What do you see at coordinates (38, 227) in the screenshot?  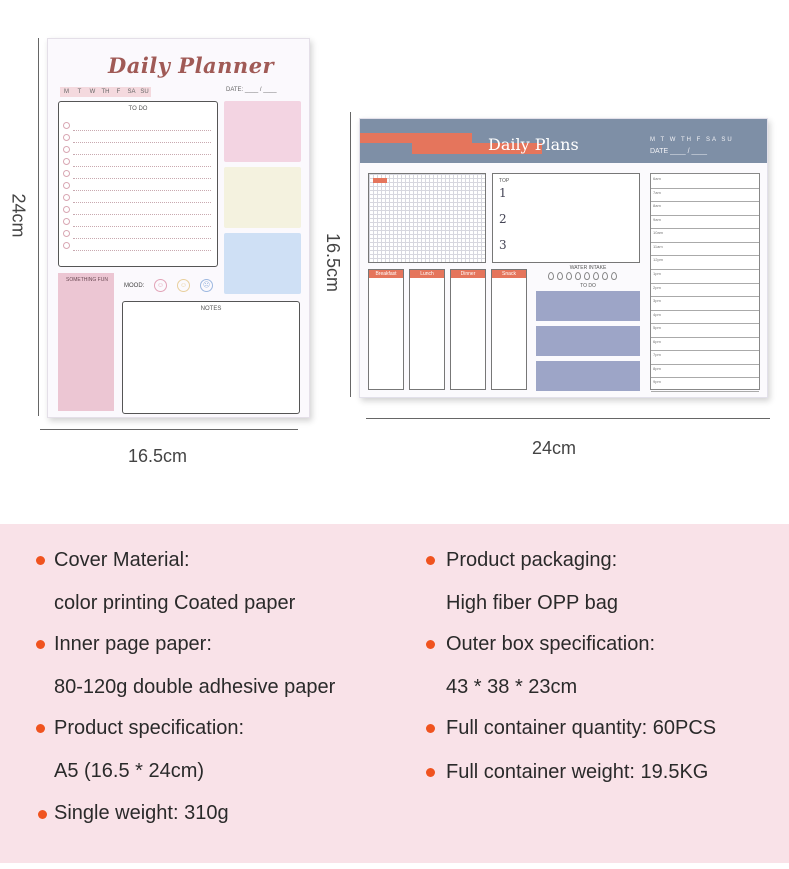 I see `left-height-dimension-line` at bounding box center [38, 227].